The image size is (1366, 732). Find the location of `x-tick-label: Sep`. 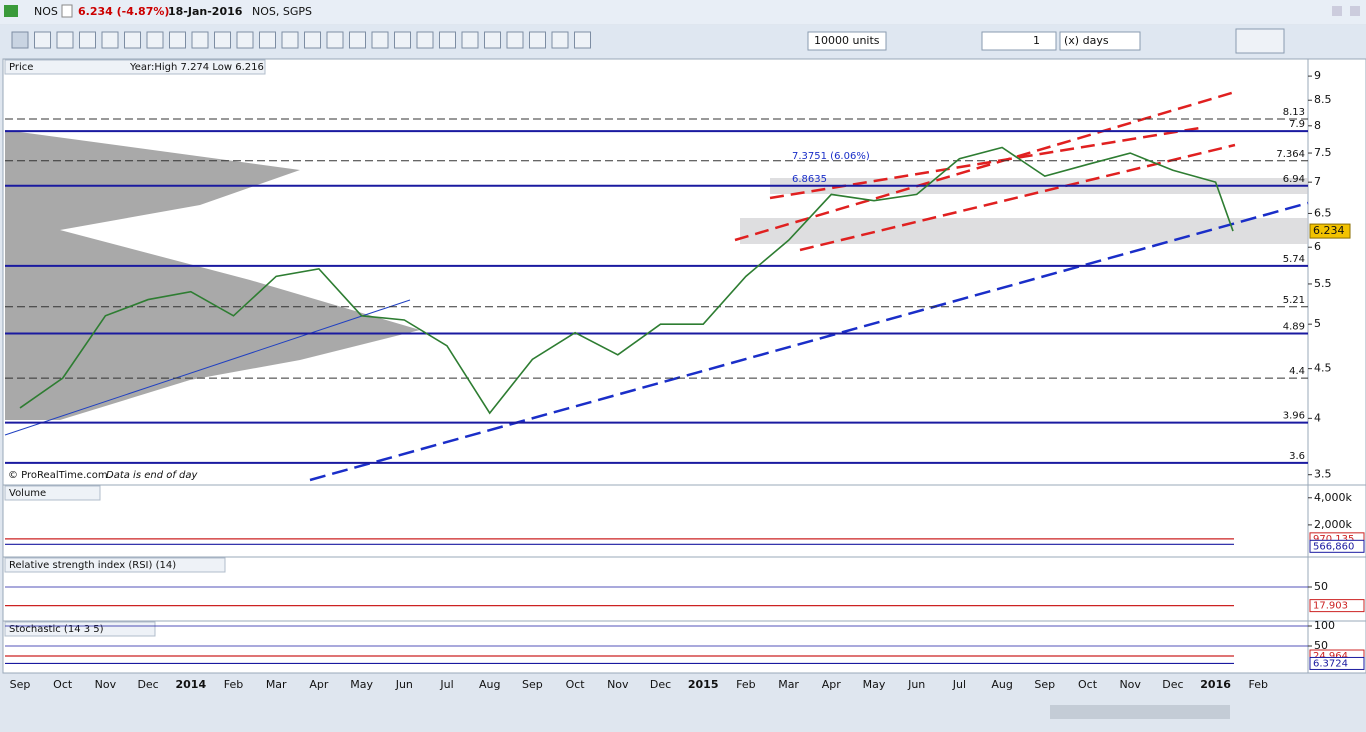

x-tick-label: Sep is located at coordinates (532, 684).